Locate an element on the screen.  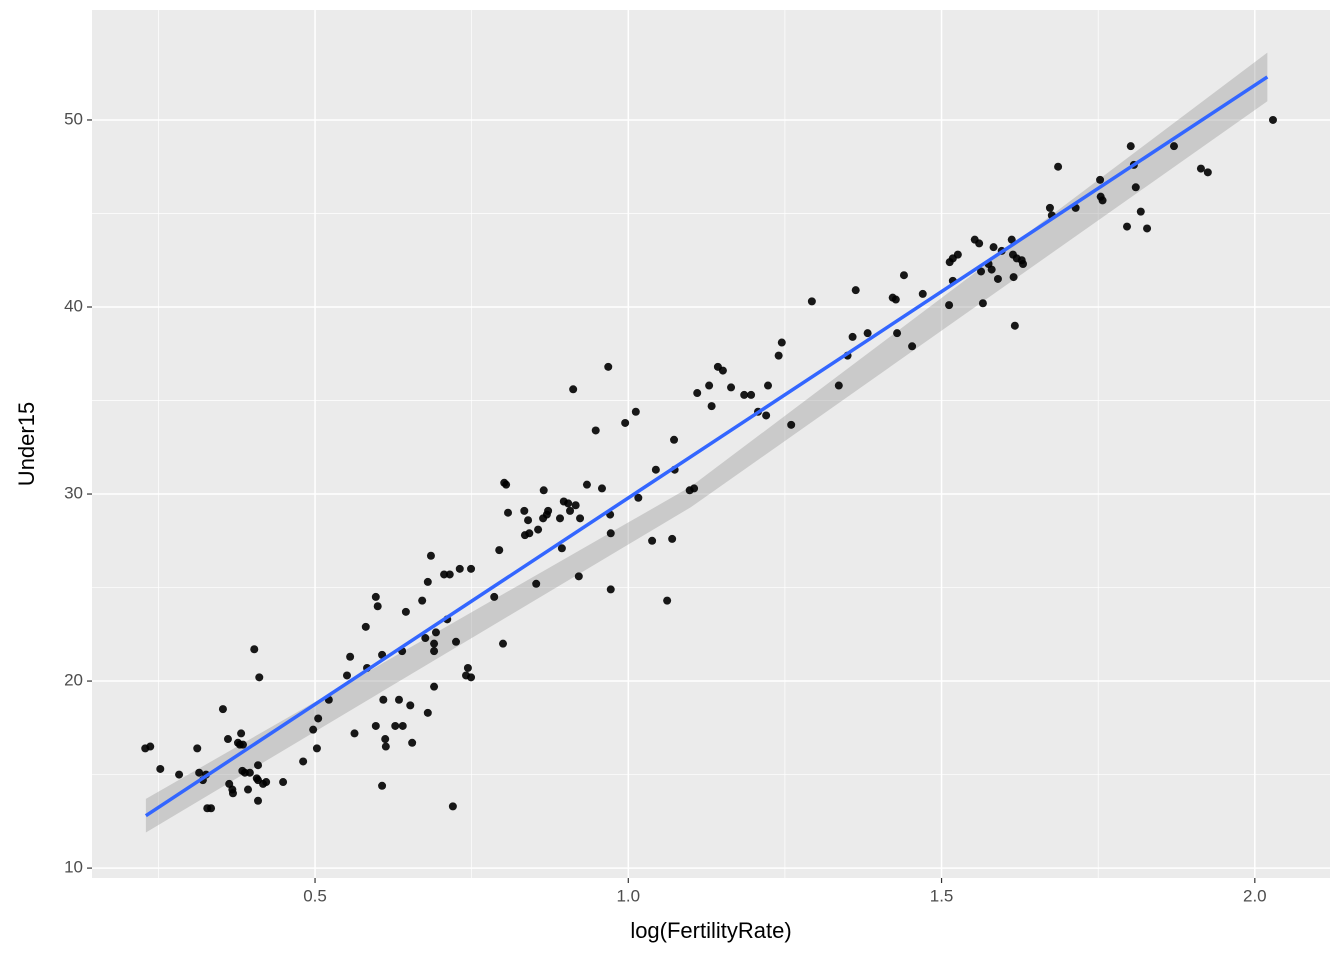
x-axis-title: log(FertilityRate) is located at coordinates (710, 930).